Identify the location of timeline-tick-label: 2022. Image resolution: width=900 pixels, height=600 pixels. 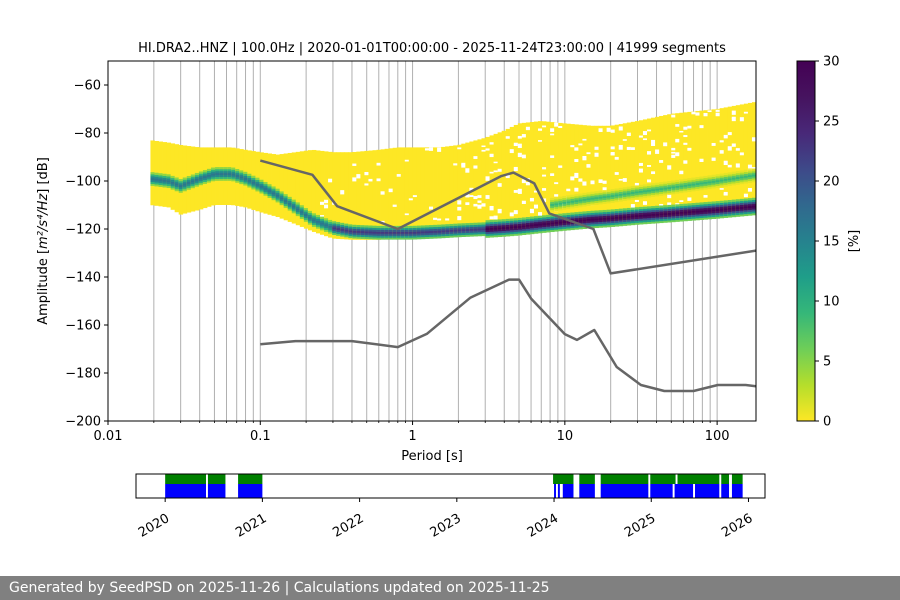
(348, 526).